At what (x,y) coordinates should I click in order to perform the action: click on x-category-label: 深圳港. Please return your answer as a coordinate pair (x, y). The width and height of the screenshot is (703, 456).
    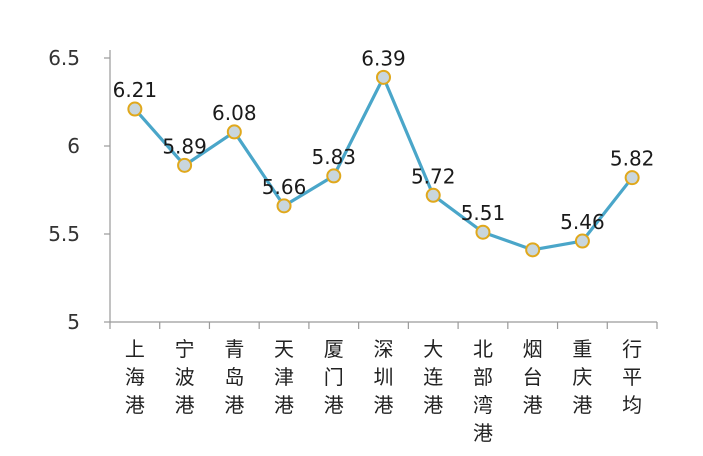
    Looking at the image, I should click on (384, 377).